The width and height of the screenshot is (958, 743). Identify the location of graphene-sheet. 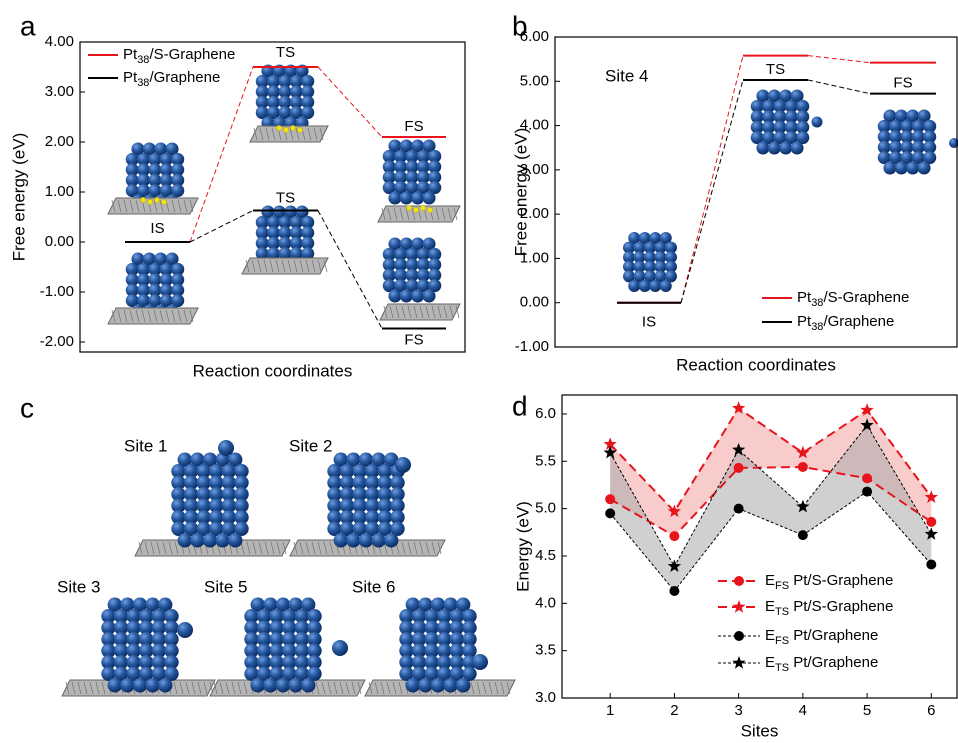
(419, 214).